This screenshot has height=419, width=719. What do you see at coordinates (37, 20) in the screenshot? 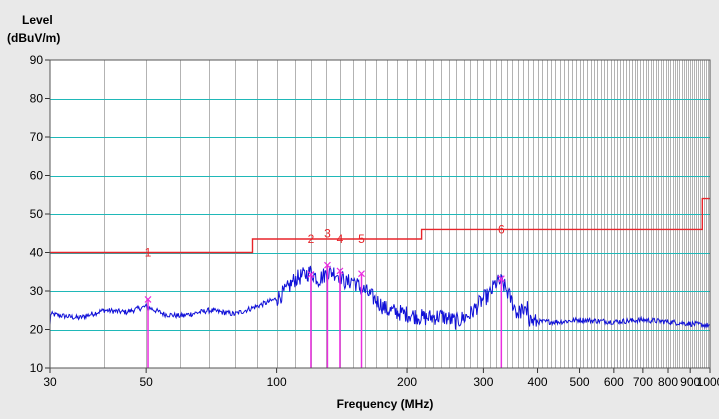
I see `y-axis-title-line1: Level` at bounding box center [37, 20].